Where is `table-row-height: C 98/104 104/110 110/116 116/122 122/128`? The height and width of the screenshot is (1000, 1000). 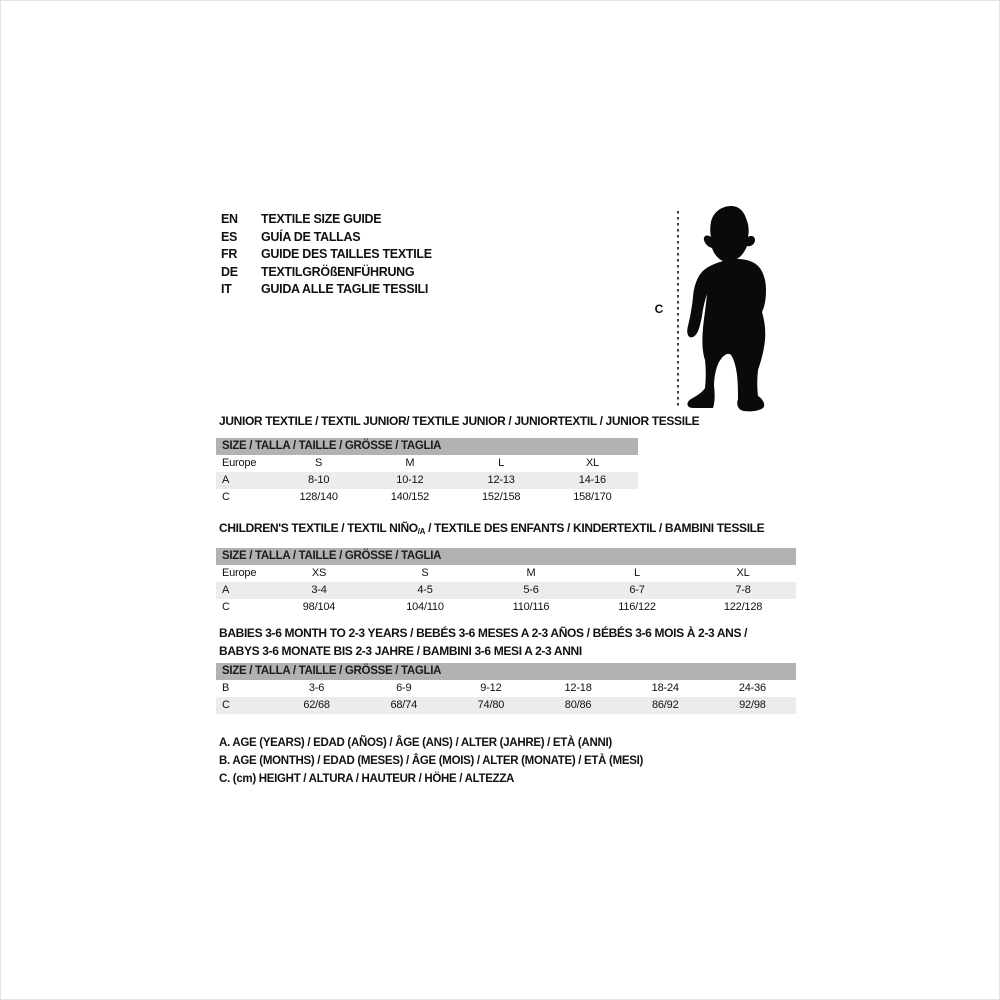
table-row-height: C 98/104 104/110 110/116 116/122 122/128 is located at coordinates (506, 607).